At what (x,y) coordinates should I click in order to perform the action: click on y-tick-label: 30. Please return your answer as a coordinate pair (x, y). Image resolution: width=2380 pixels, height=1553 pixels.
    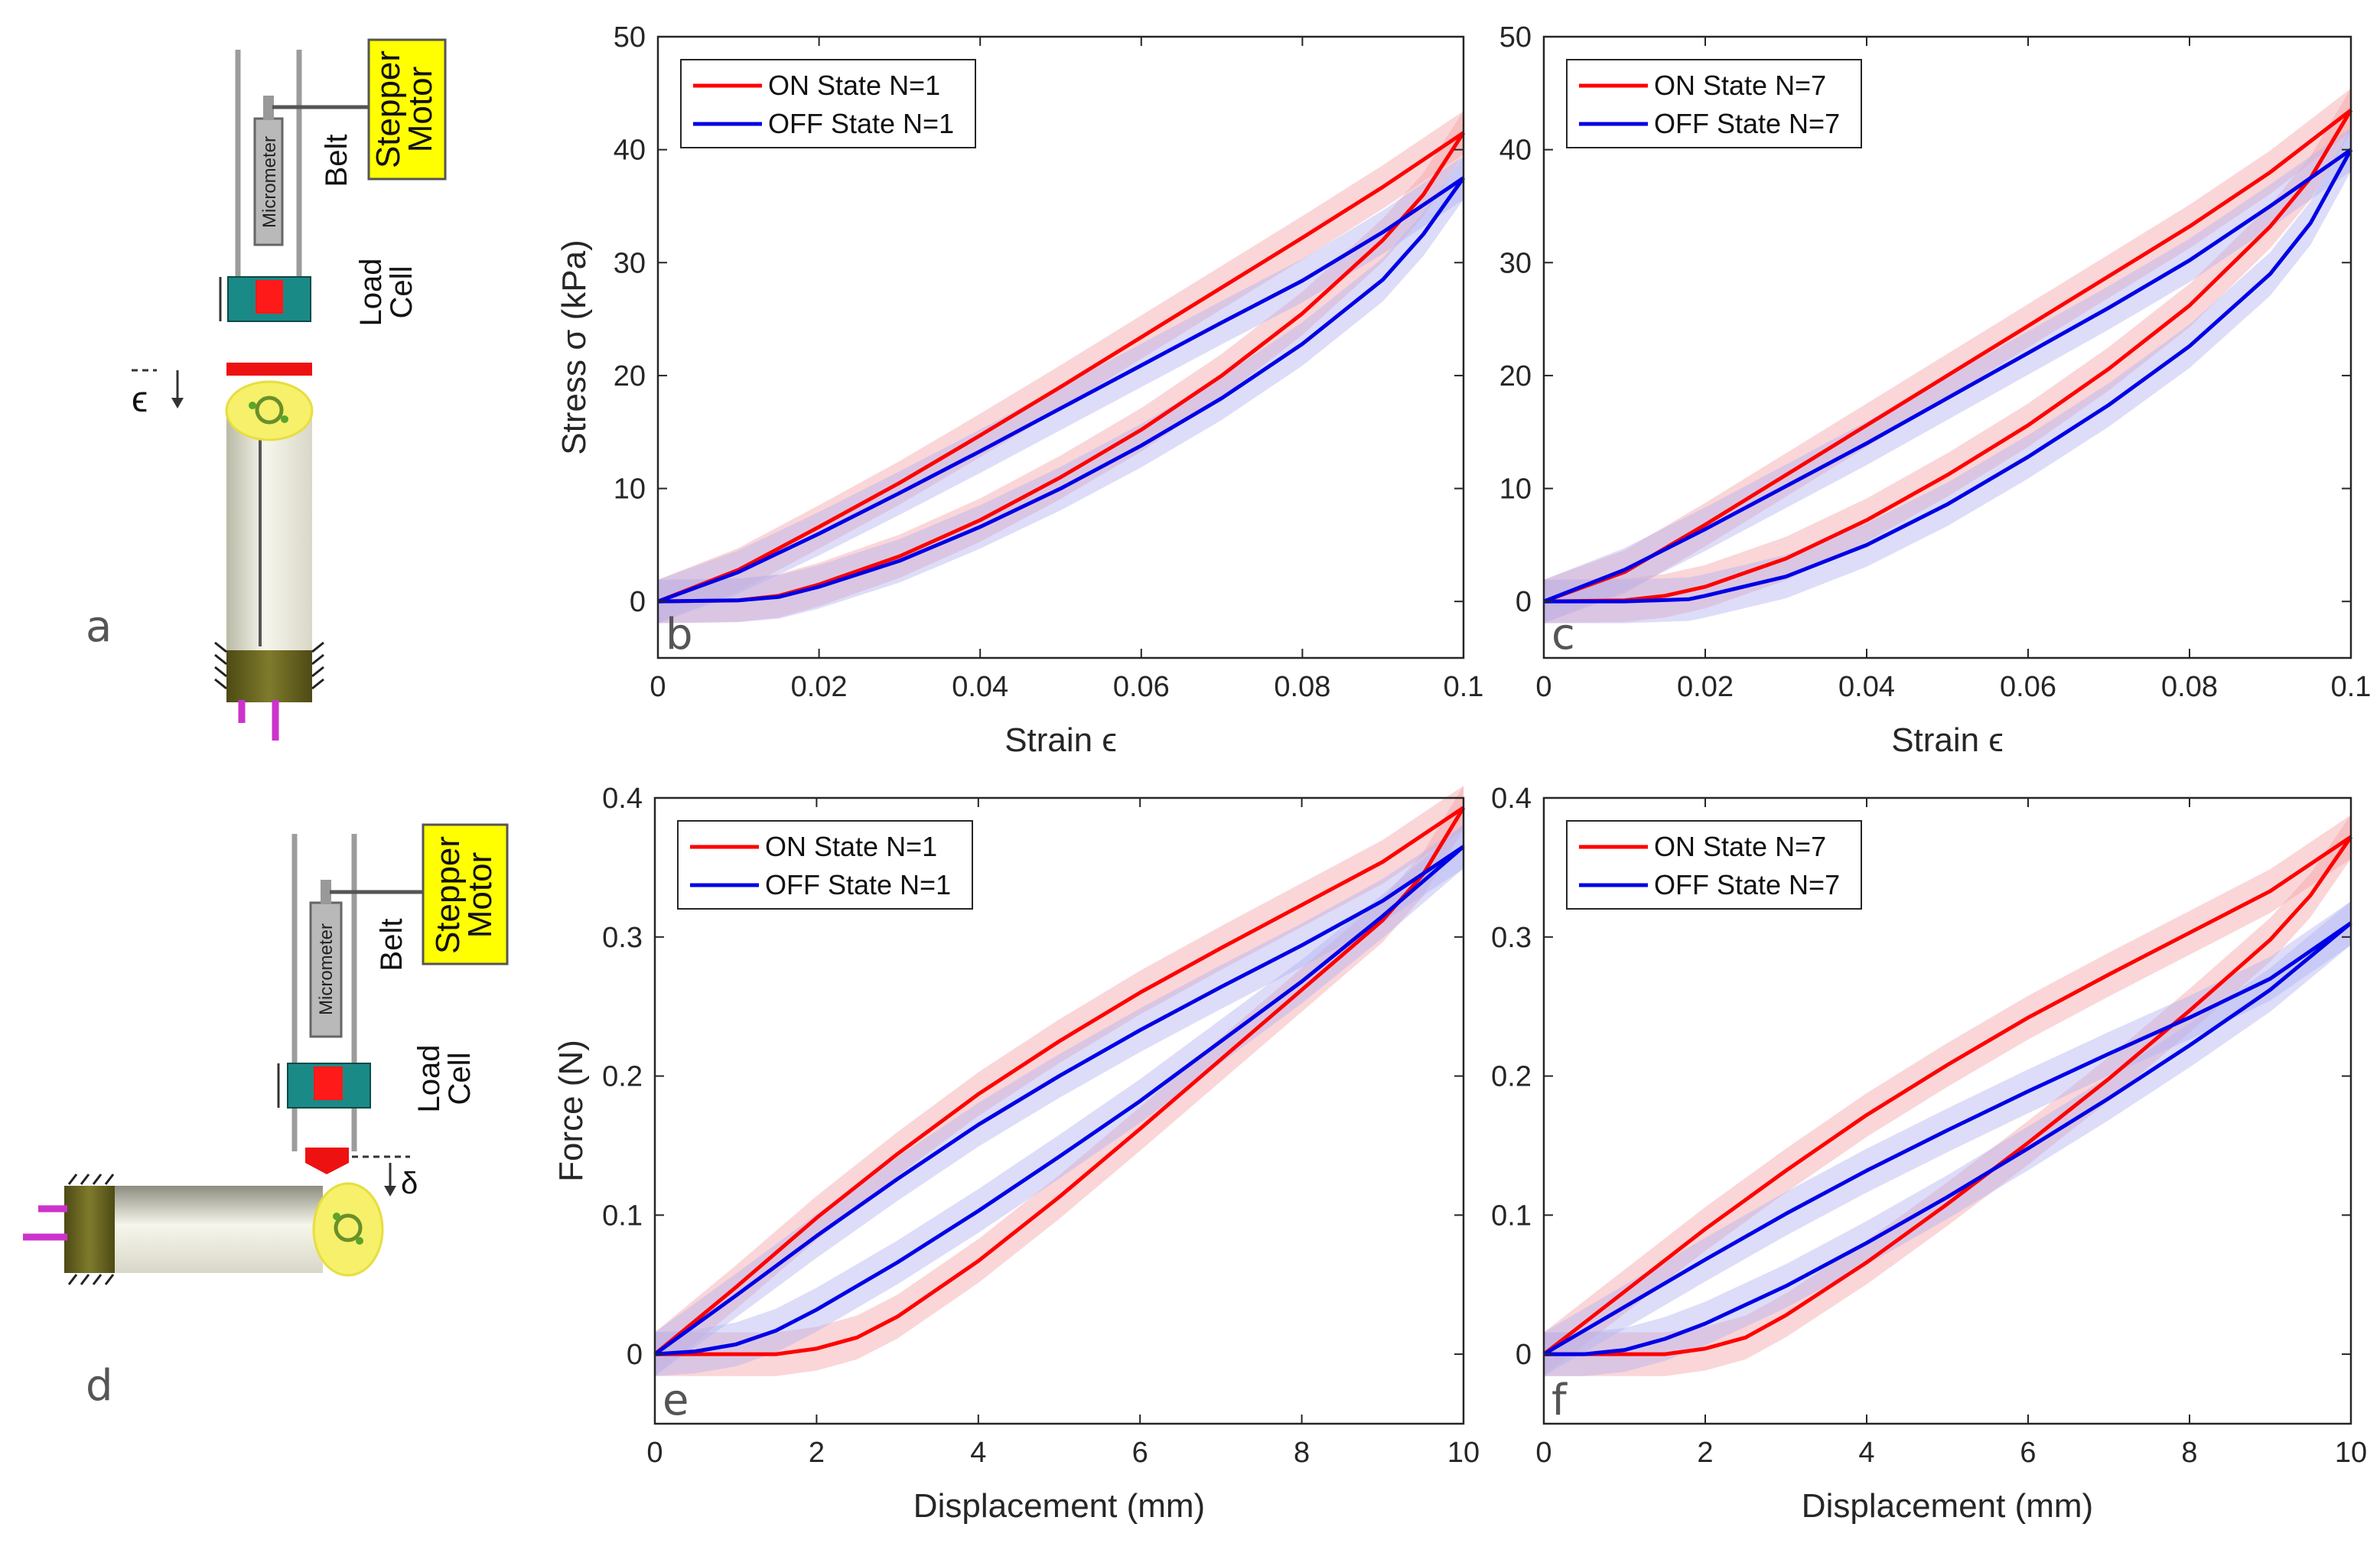
    Looking at the image, I should click on (1515, 263).